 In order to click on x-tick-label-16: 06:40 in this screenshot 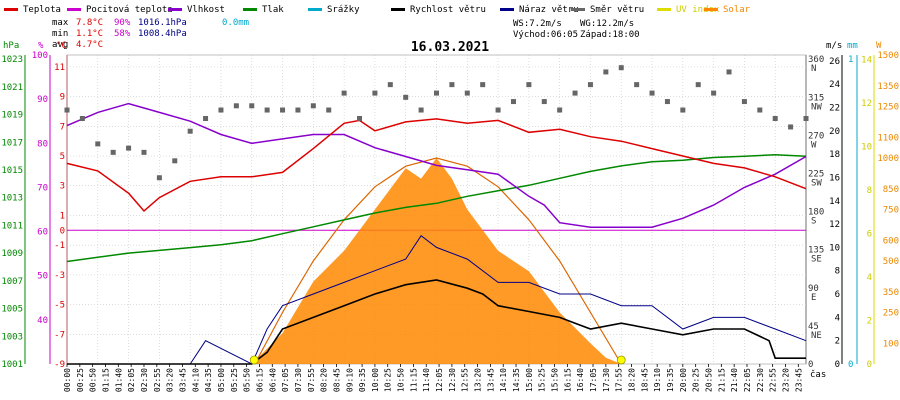, I will do `click(272, 380)`.